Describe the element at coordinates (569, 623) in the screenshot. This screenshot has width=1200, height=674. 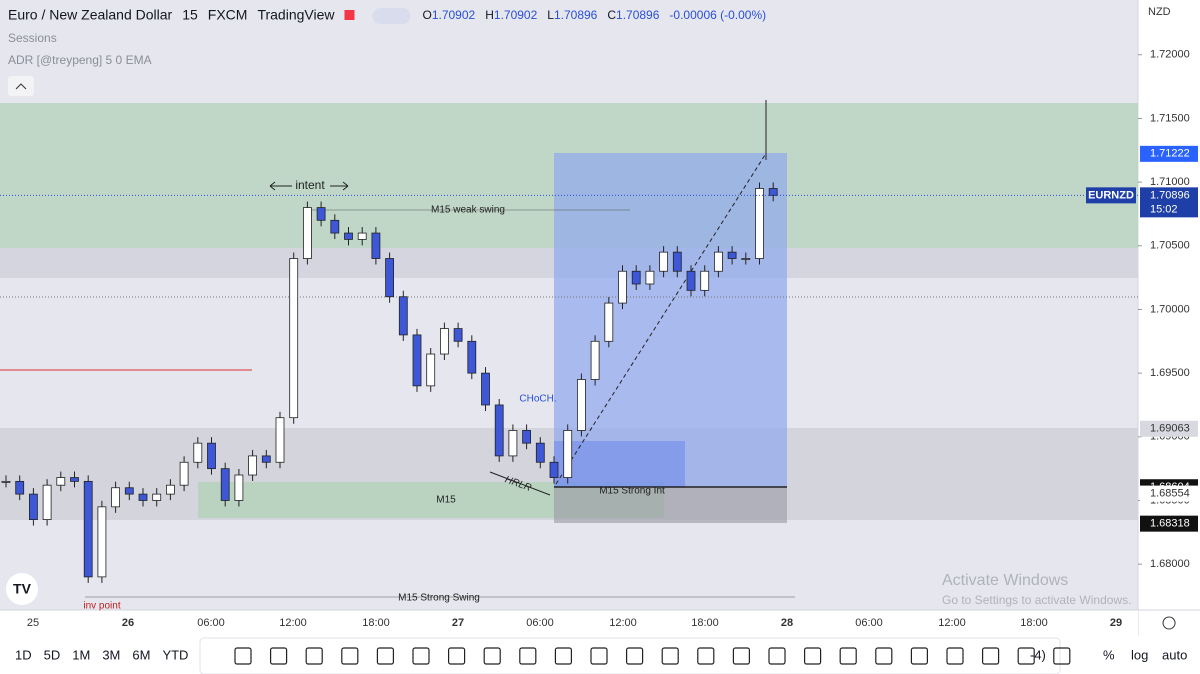
I see `time-axis` at that location.